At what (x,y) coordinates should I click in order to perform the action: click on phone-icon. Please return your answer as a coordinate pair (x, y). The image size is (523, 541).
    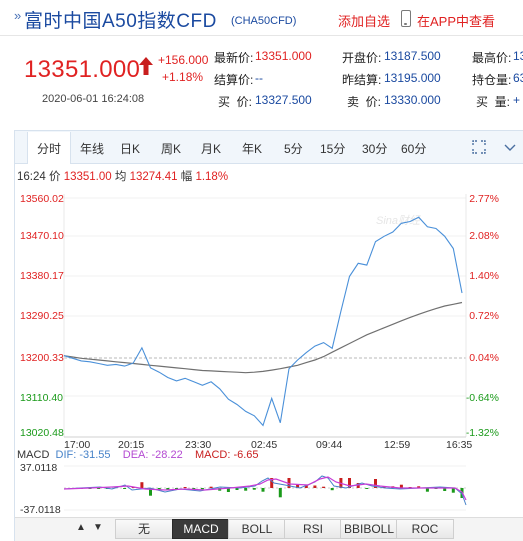
    Looking at the image, I should click on (406, 18).